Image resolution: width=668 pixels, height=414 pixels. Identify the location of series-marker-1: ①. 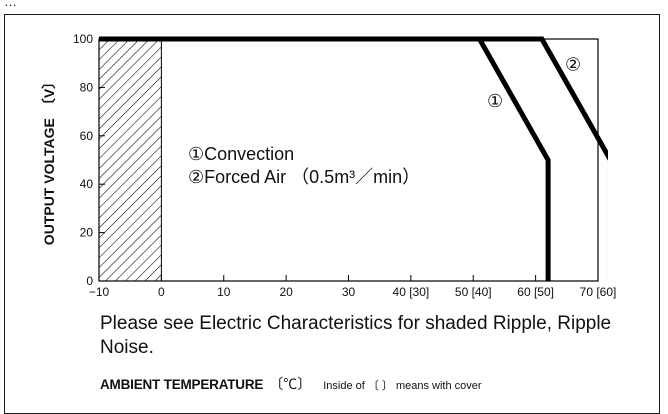
(495, 101).